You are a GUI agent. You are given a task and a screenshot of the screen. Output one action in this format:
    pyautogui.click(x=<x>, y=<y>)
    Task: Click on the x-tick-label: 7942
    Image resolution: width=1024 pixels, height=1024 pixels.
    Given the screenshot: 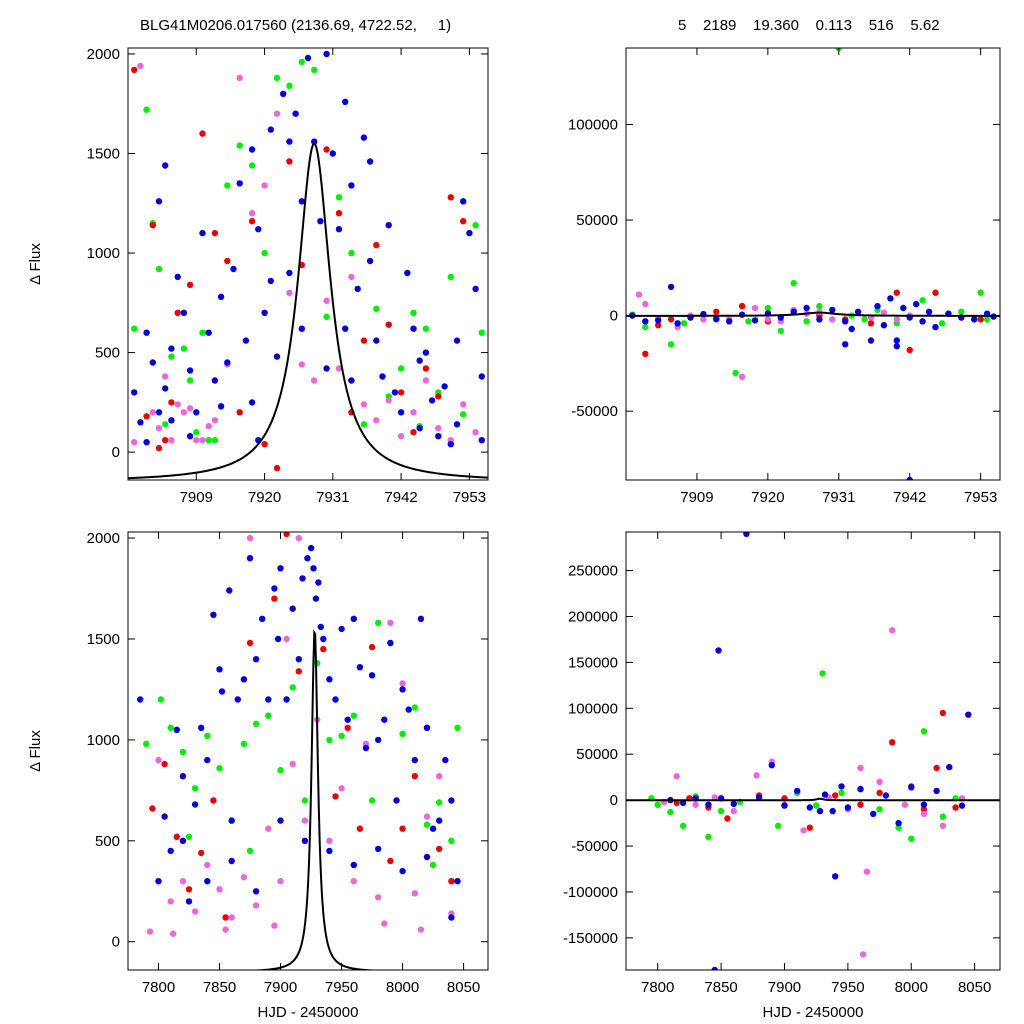 What is the action you would take?
    pyautogui.click(x=400, y=497)
    